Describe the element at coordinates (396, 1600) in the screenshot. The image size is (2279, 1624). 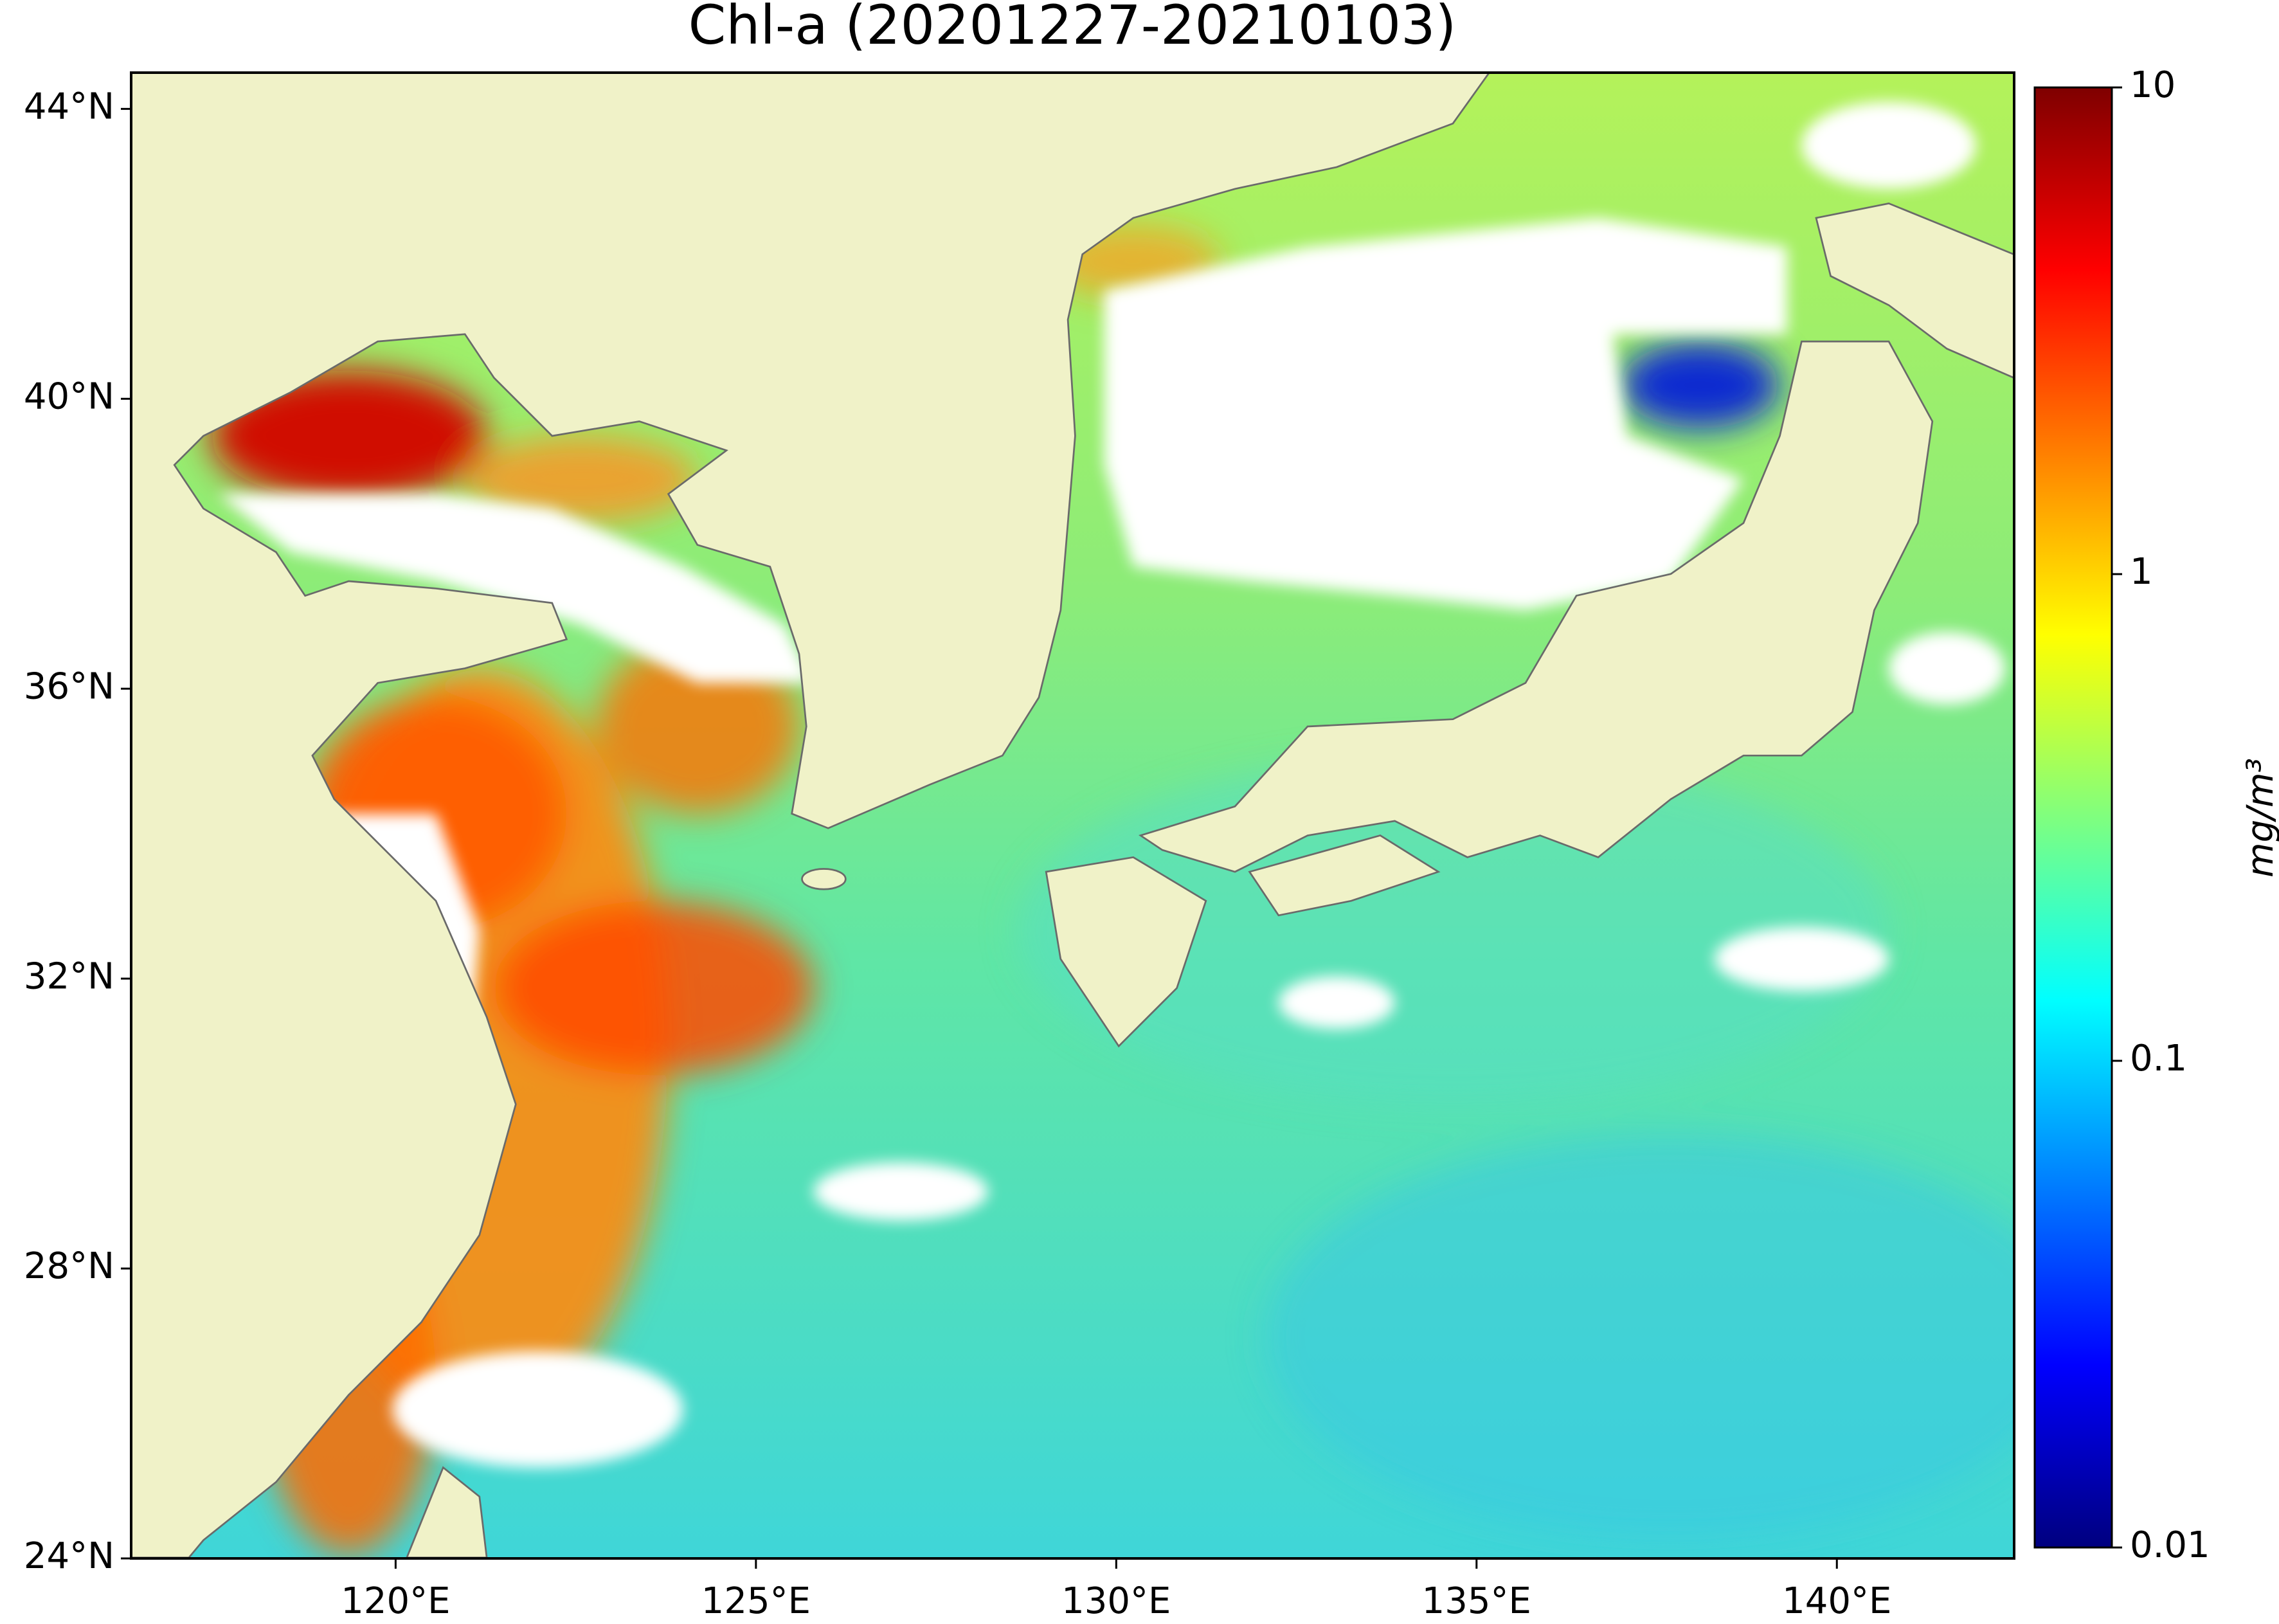
I see `x-tick-label: 120°E` at that location.